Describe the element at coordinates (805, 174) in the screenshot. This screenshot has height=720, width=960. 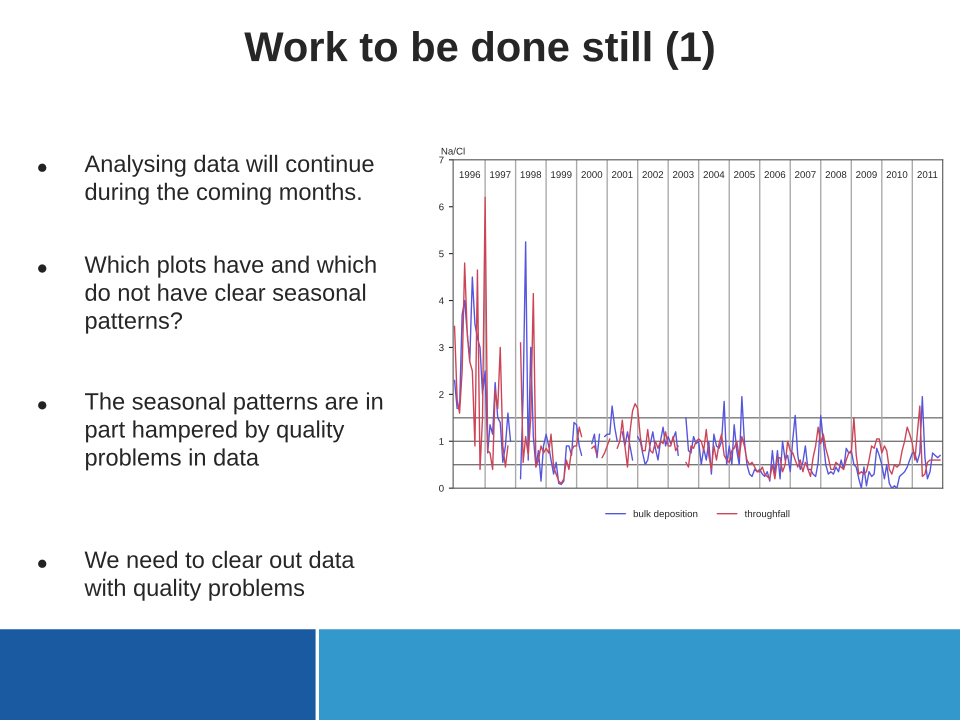
I see `x-tick-label: 2007` at that location.